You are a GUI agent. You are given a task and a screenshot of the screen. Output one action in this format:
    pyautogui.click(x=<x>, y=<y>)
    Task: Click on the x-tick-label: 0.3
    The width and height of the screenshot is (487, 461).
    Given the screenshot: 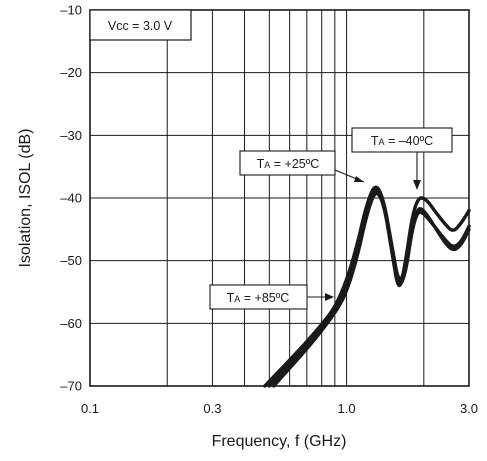 What is the action you would take?
    pyautogui.click(x=212, y=408)
    